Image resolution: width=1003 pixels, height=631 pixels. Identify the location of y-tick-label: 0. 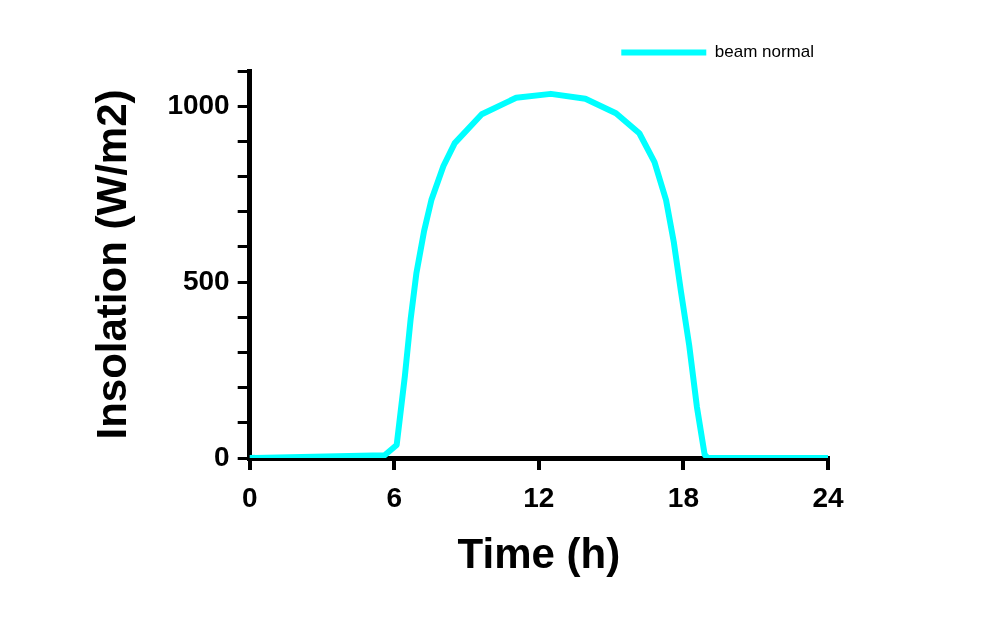
(222, 456).